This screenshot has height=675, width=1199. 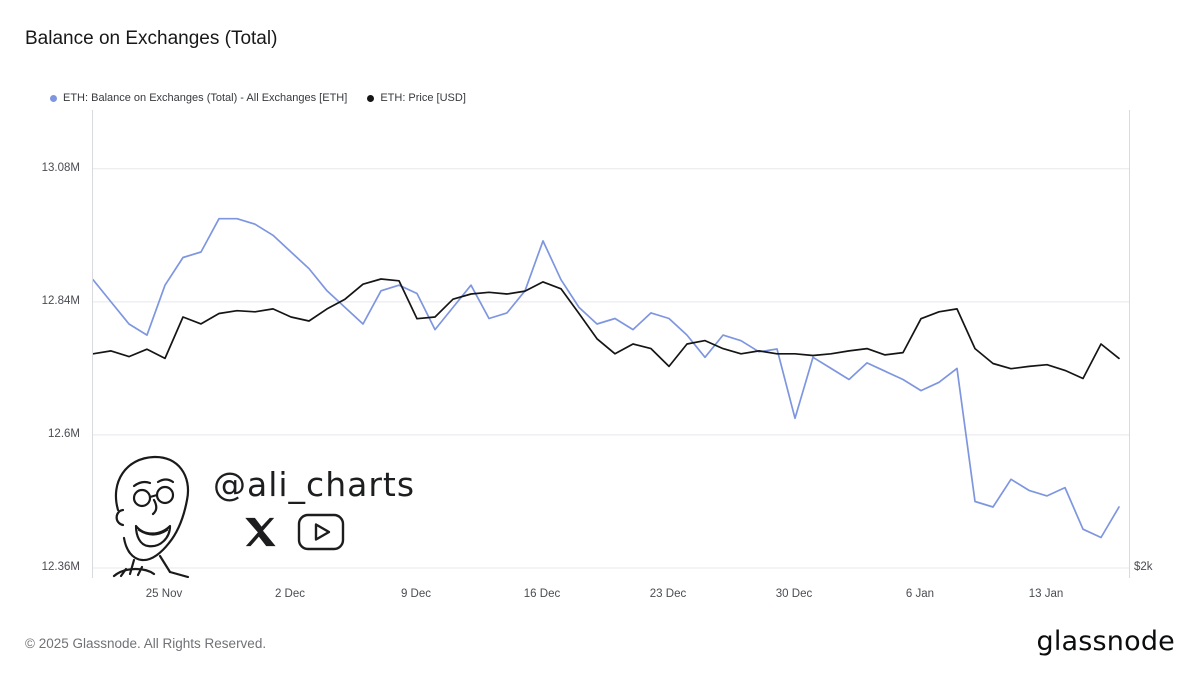 What do you see at coordinates (668, 594) in the screenshot?
I see `x-axis-tick: 23 Dec` at bounding box center [668, 594].